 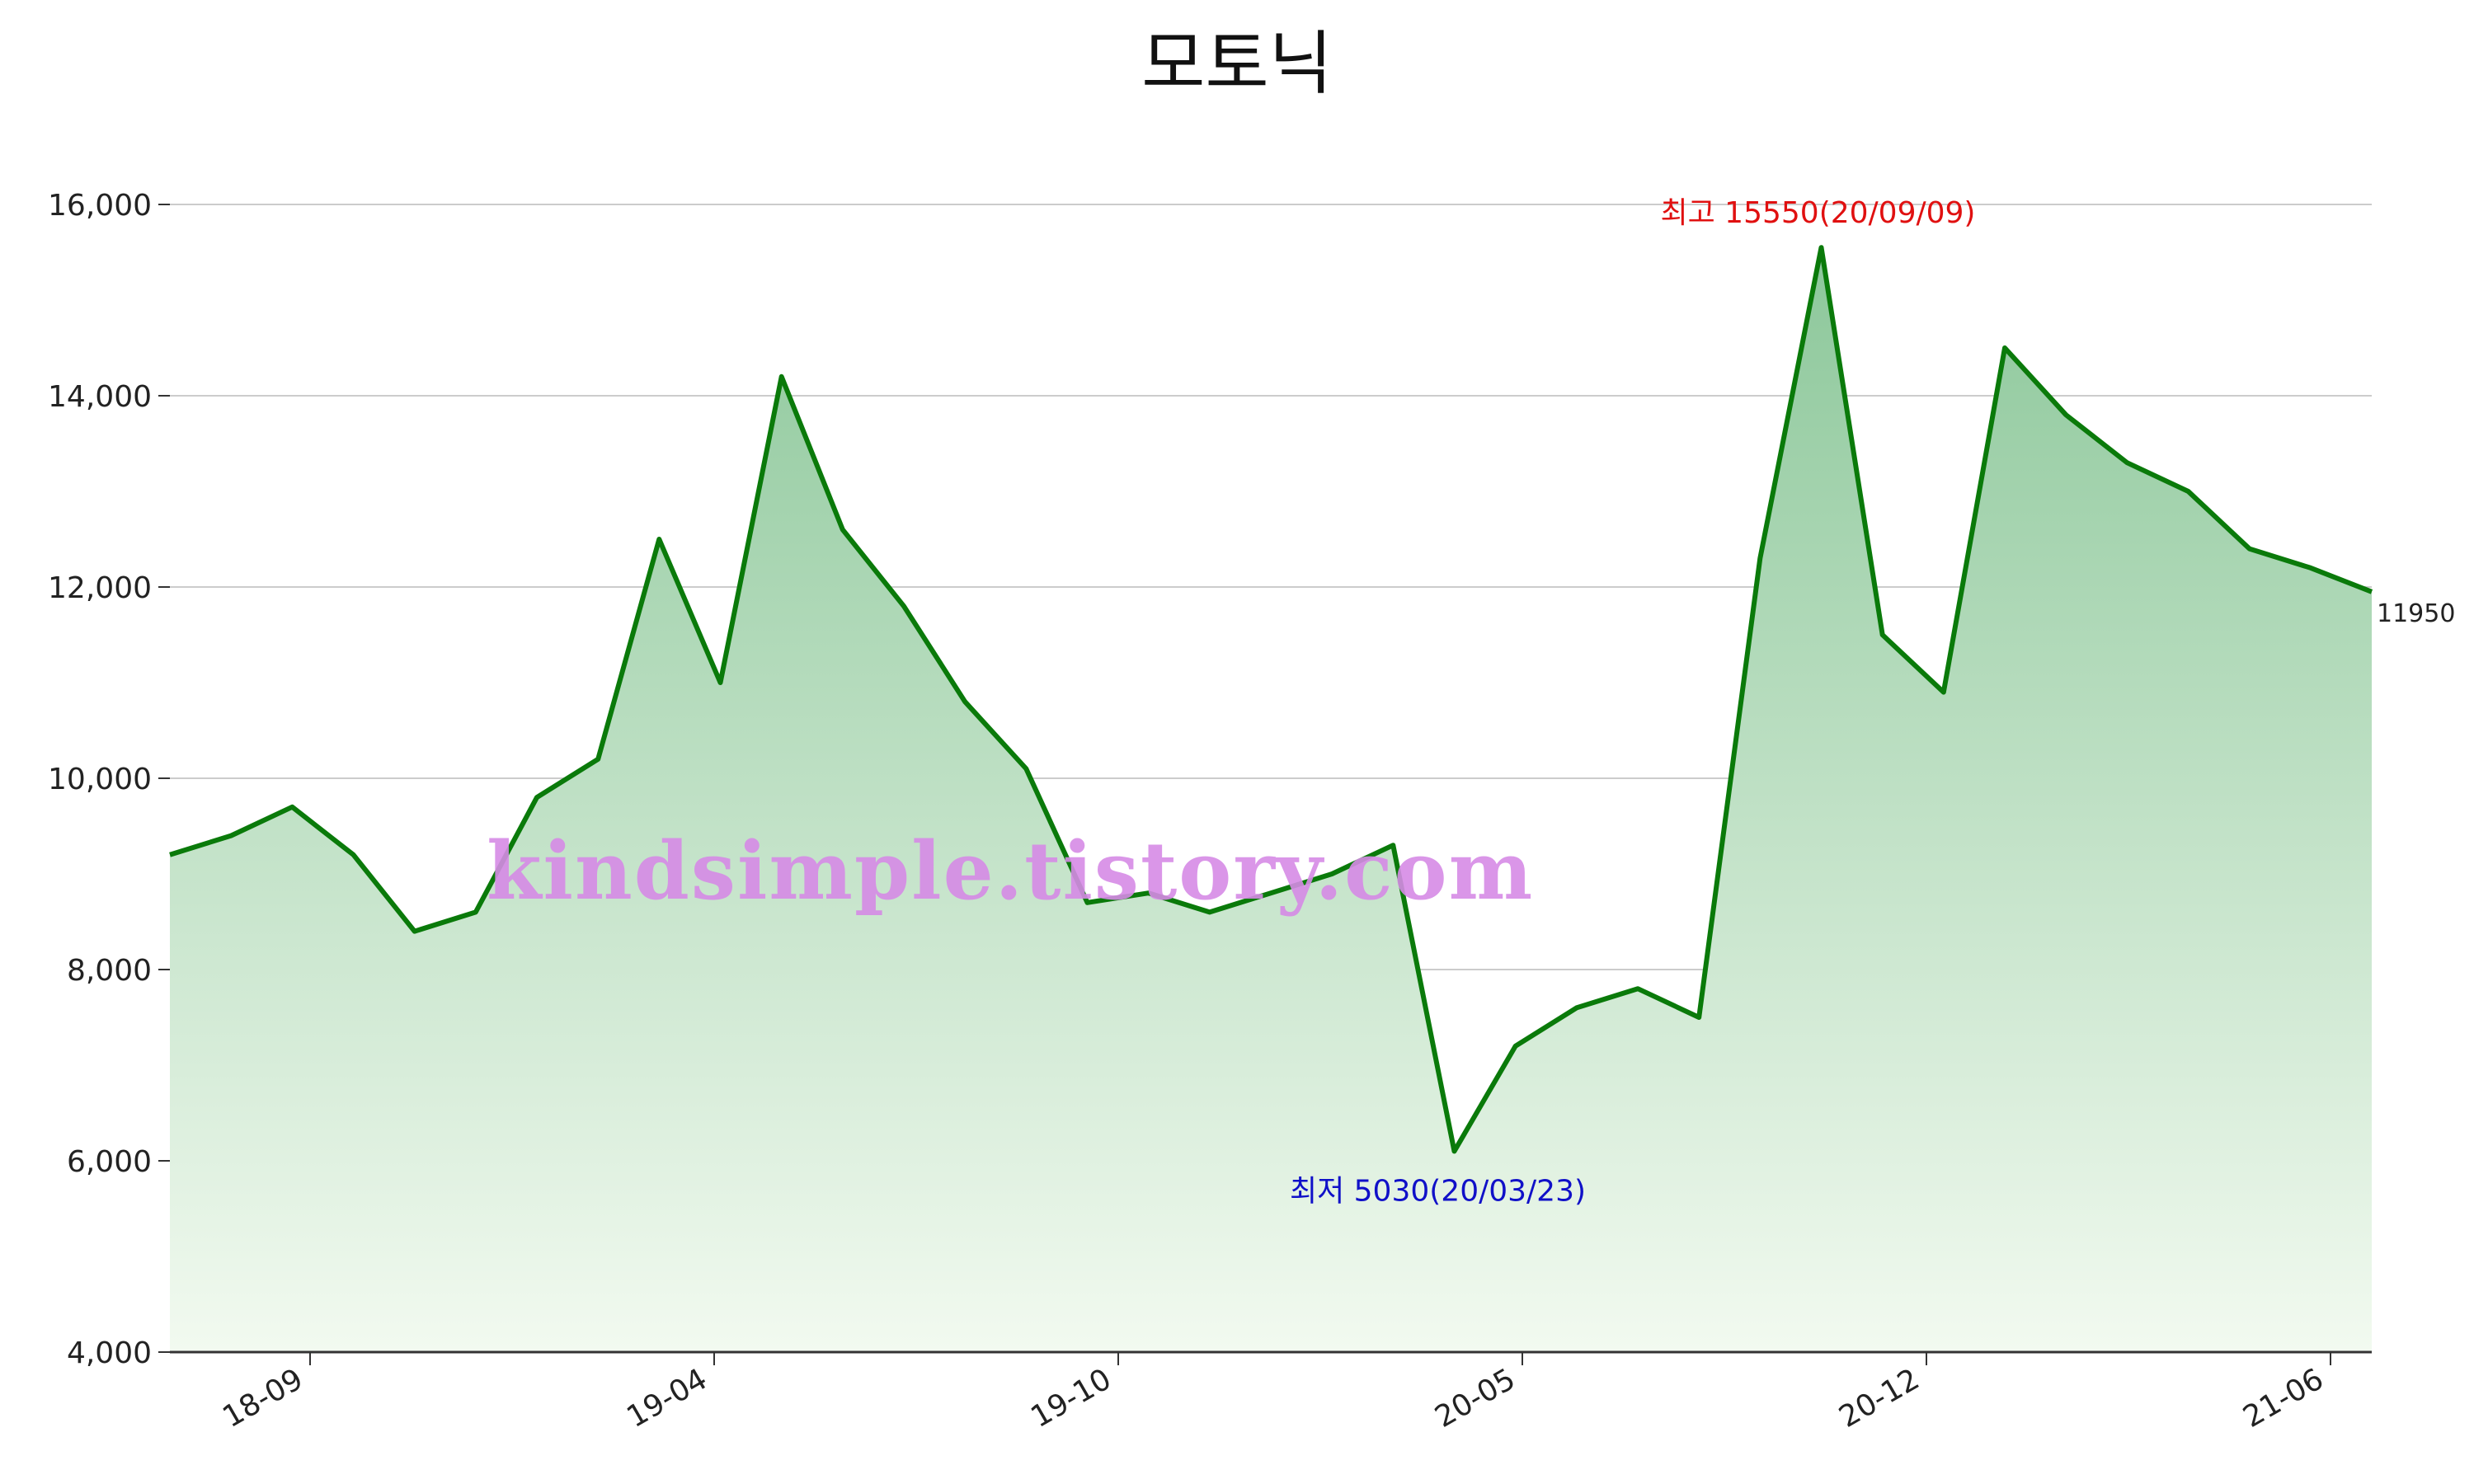 I want to click on y-tick-label: 4,000, so click(x=109, y=1353).